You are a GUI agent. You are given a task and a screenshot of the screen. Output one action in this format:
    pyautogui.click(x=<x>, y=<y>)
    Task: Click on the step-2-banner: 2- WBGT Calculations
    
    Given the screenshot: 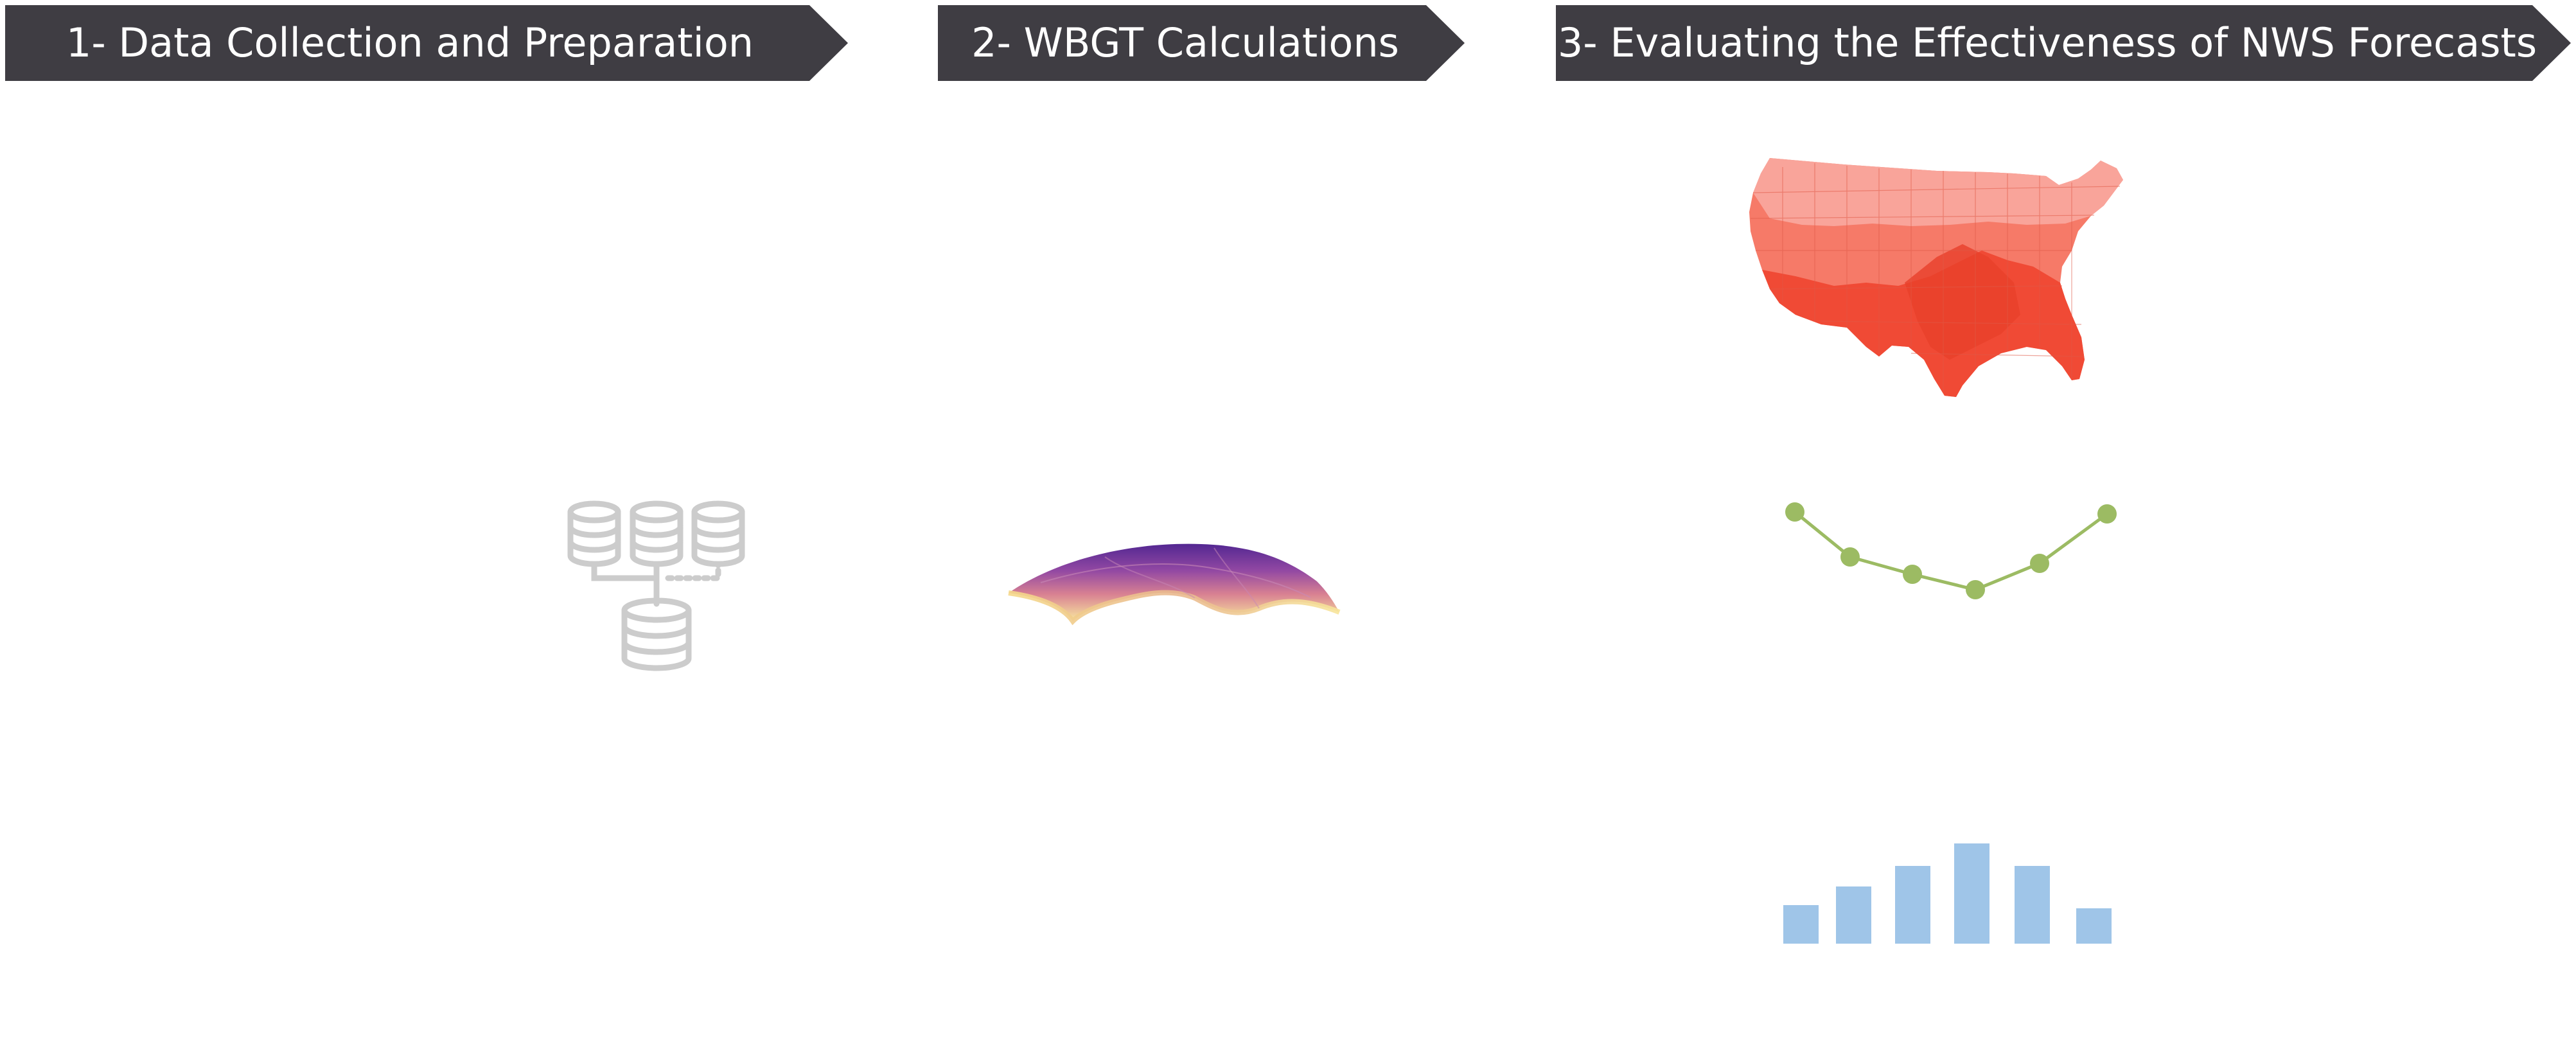 What is the action you would take?
    pyautogui.click(x=1201, y=43)
    